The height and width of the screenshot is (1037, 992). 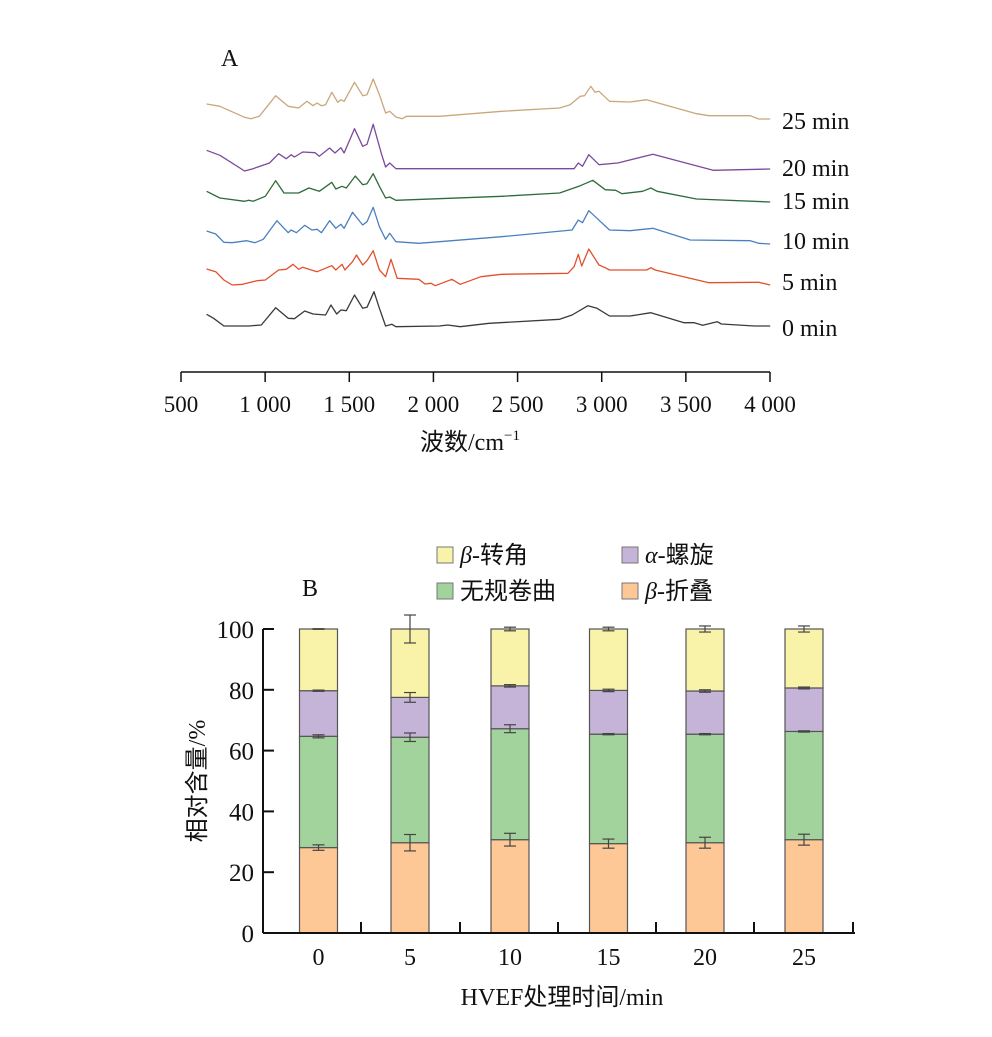 I want to click on x-axis-title-main: 波数/cm, so click(x=462, y=442).